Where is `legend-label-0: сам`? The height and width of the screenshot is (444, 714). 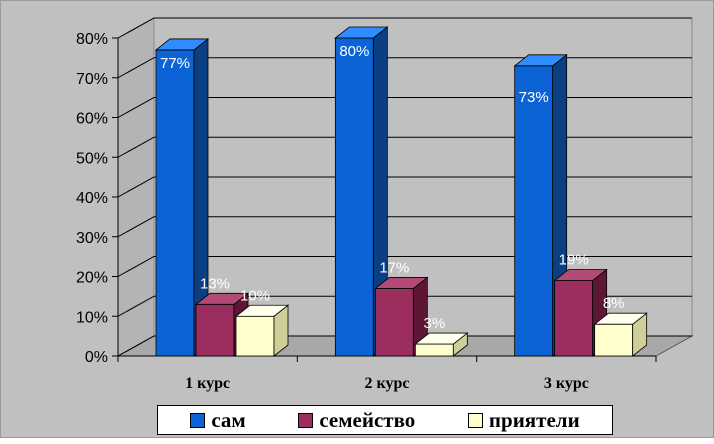 legend-label-0: сам is located at coordinates (228, 419).